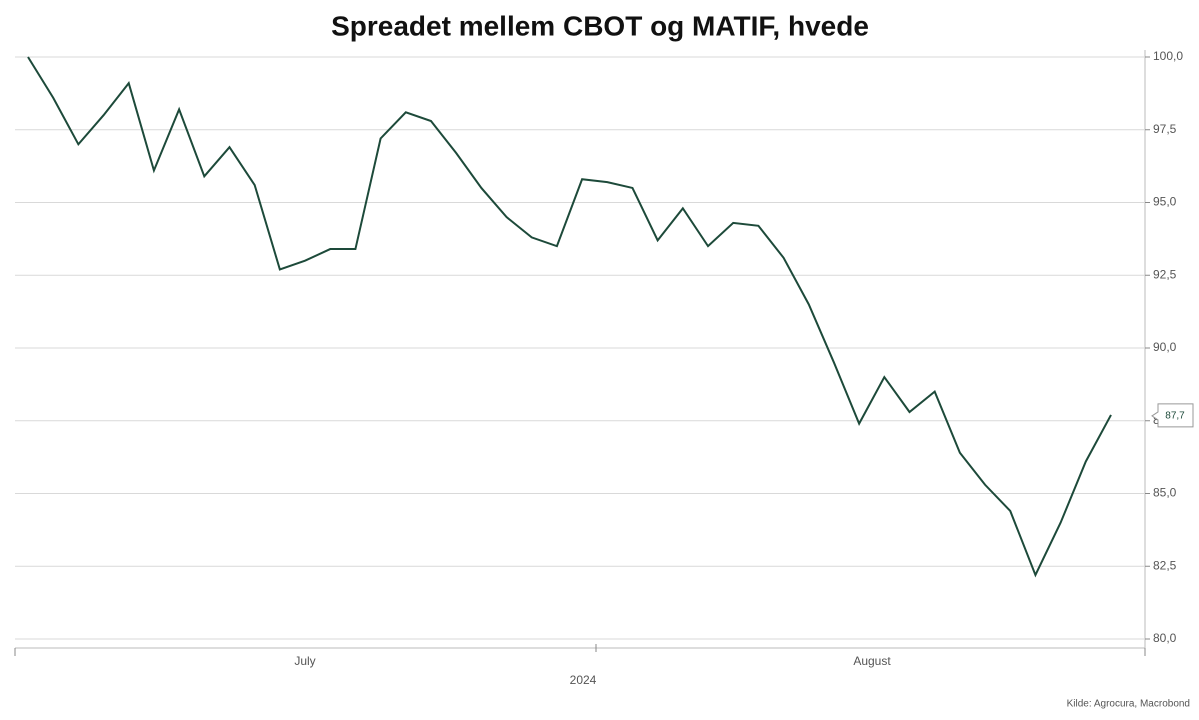 The image size is (1199, 720). Describe the element at coordinates (1165, 638) in the screenshot. I see `y-tick-label: 80,0` at that location.